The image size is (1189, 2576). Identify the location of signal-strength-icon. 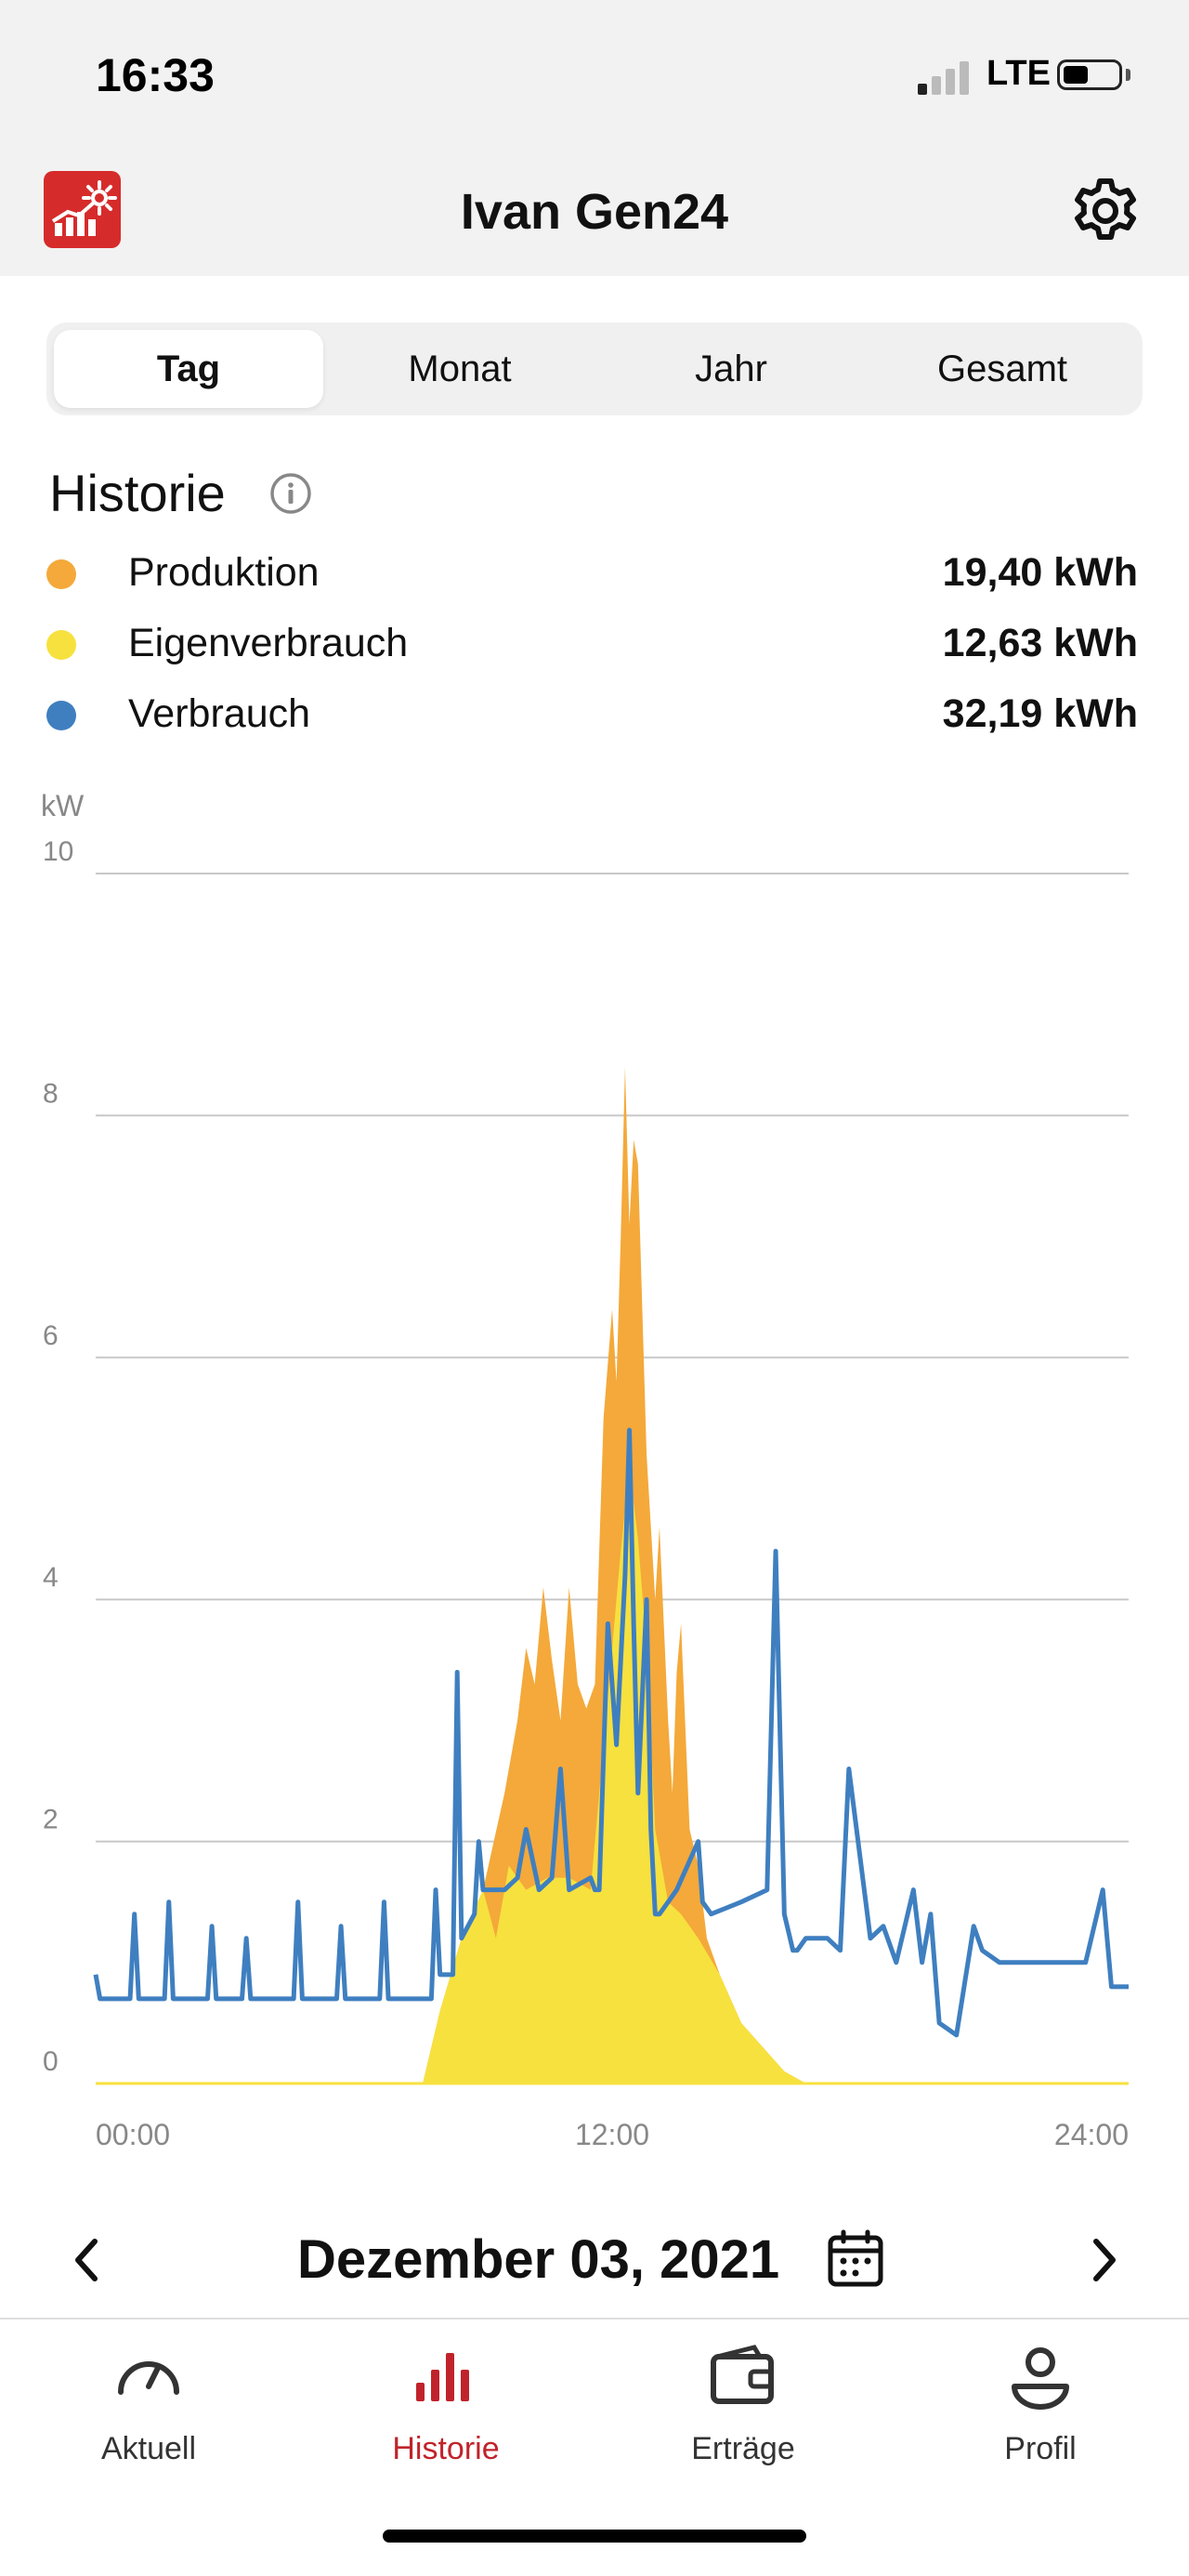
(946, 76).